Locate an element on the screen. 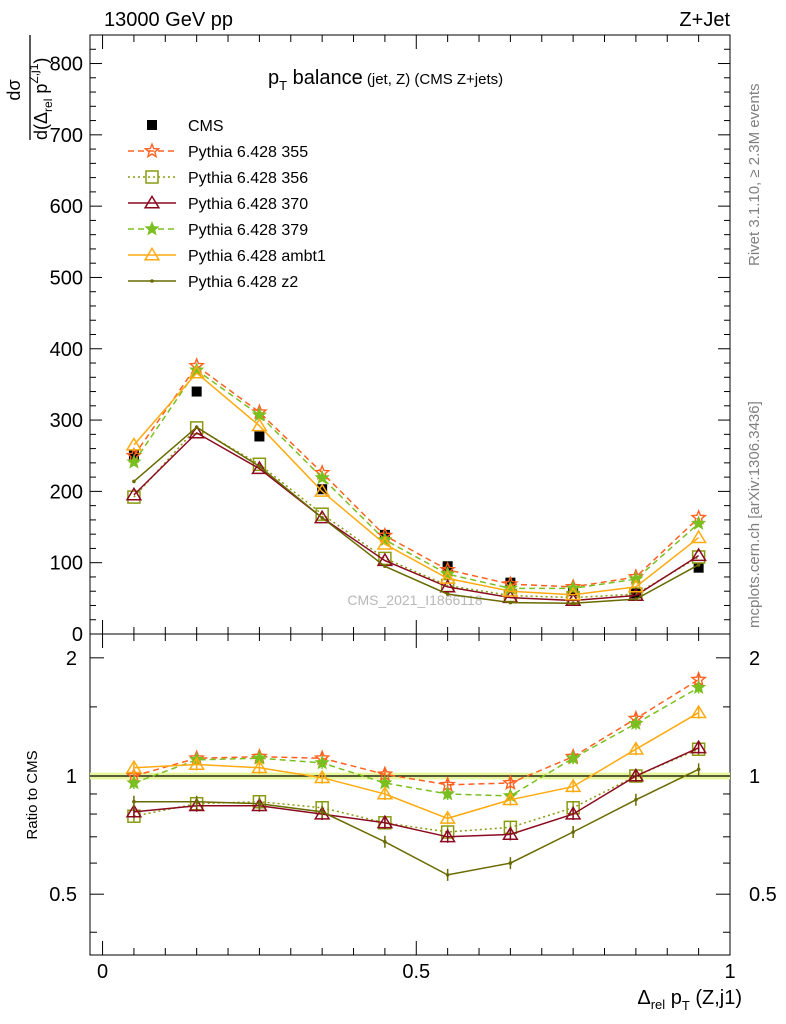  process-label: Z+Jet is located at coordinates (704, 20).